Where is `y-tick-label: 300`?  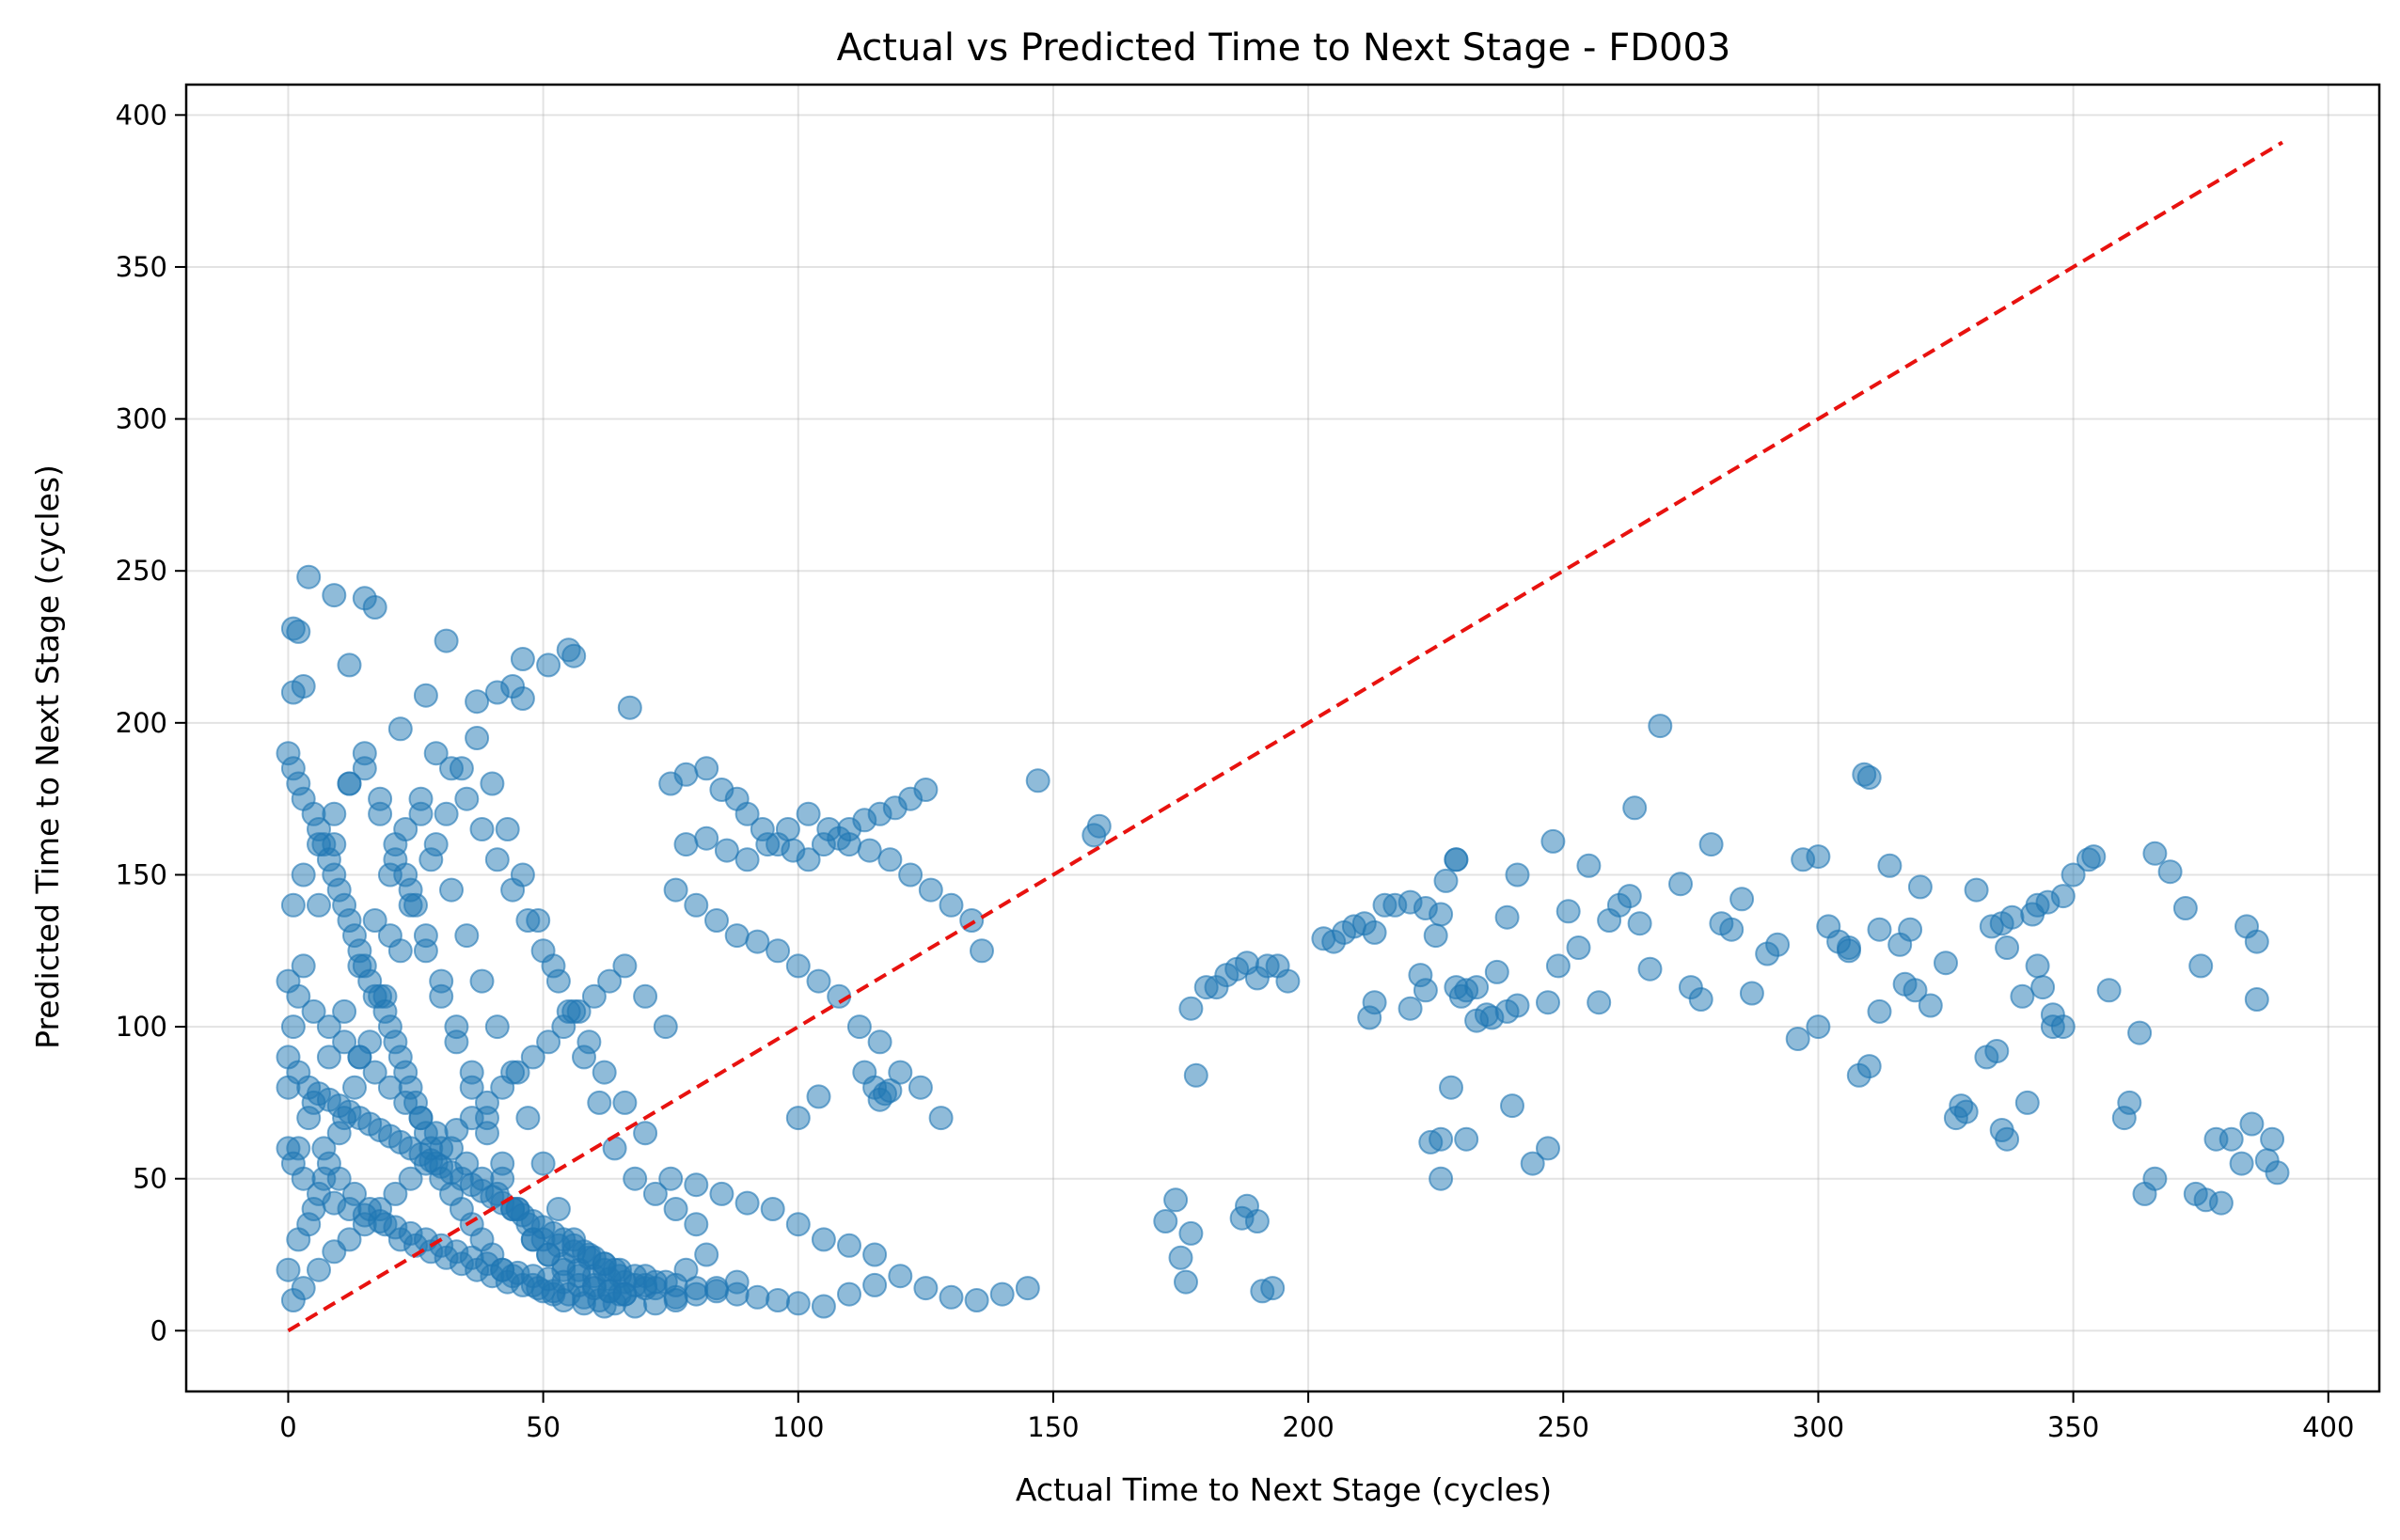
y-tick-label: 300 is located at coordinates (141, 419).